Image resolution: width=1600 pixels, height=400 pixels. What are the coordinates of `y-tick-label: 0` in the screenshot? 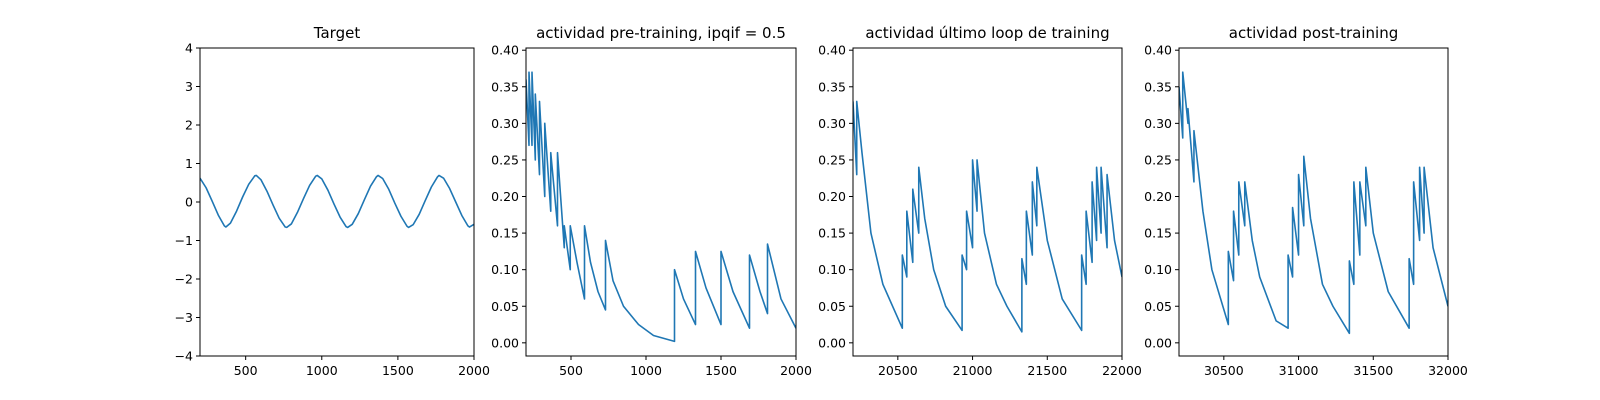 It's located at (189, 202).